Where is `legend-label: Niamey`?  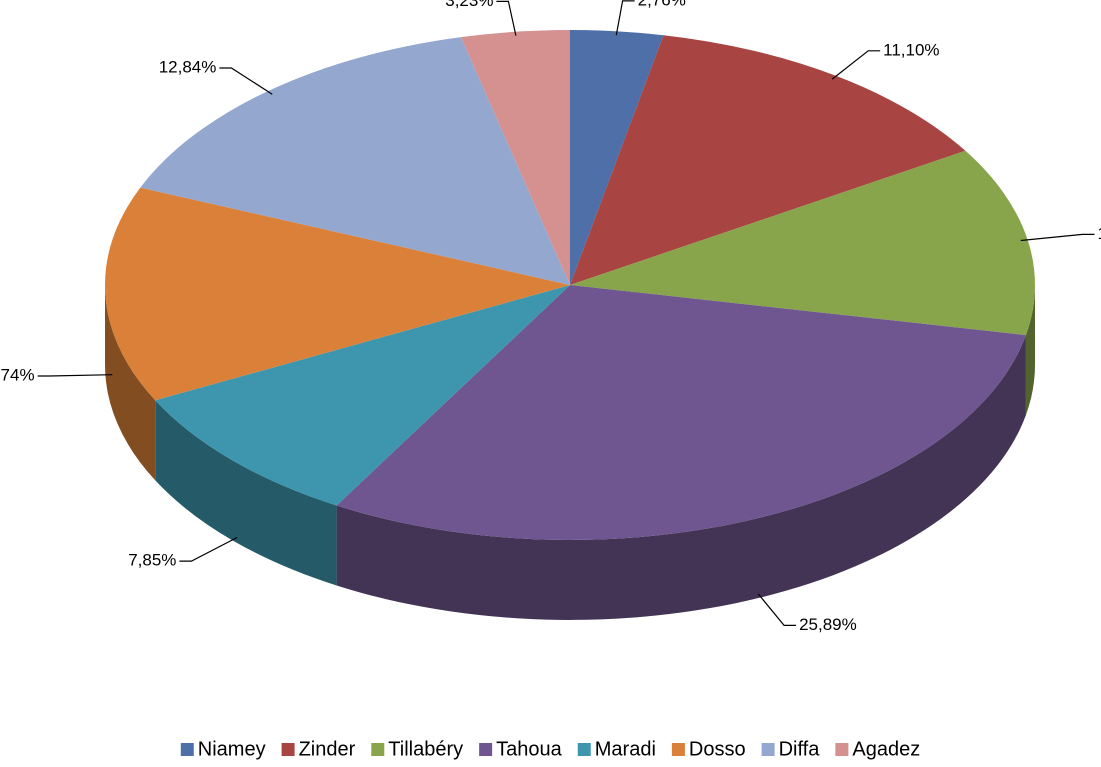 legend-label: Niamey is located at coordinates (232, 749).